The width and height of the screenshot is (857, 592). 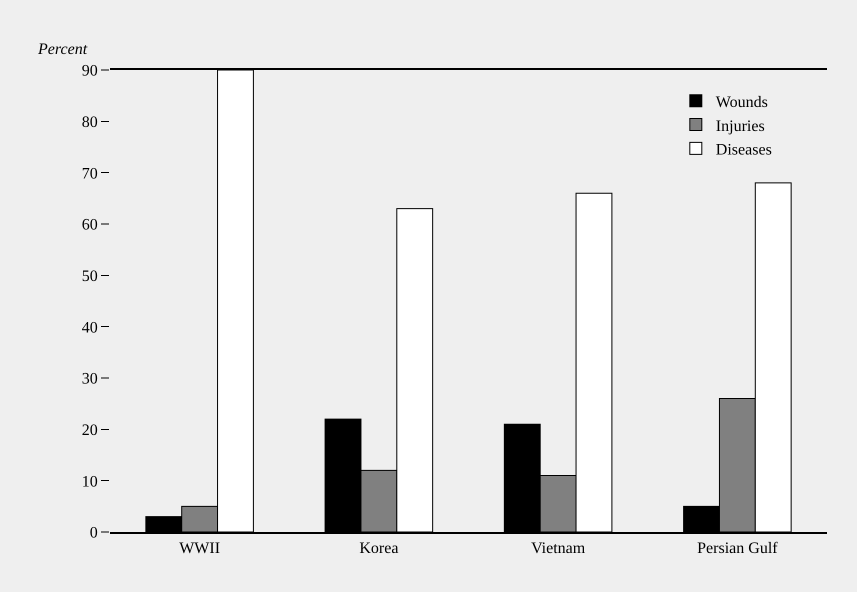 What do you see at coordinates (90, 122) in the screenshot?
I see `y-tick-label: 80` at bounding box center [90, 122].